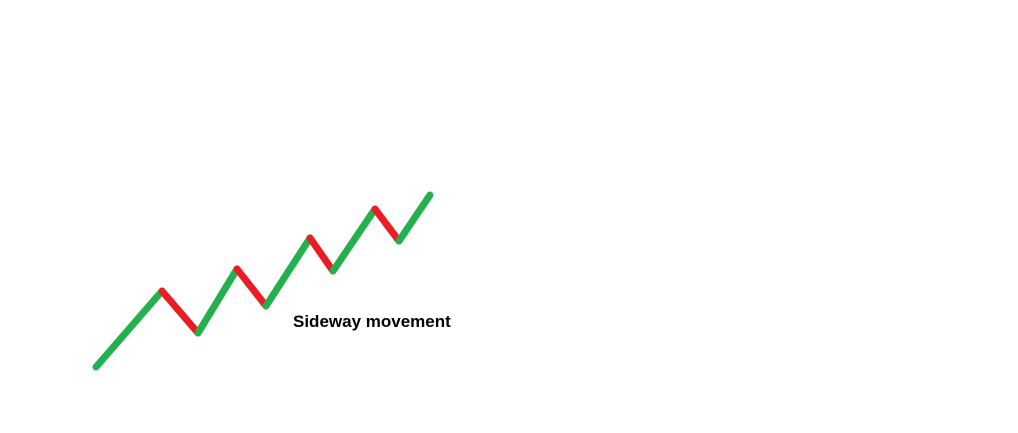 This screenshot has width=1018, height=433. I want to click on trend-segments, so click(263, 281).